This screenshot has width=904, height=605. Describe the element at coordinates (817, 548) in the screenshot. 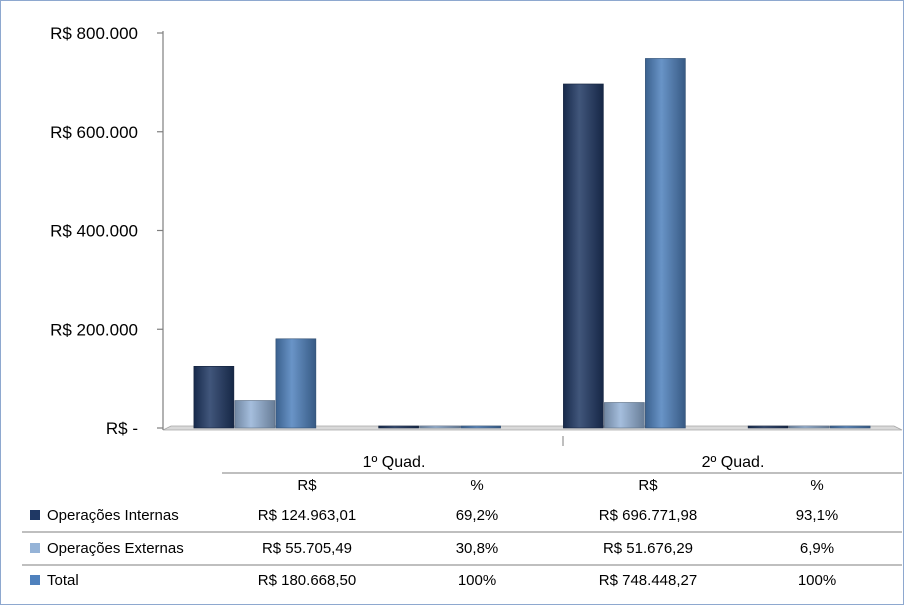

I see `table-cell: 6,9%` at that location.